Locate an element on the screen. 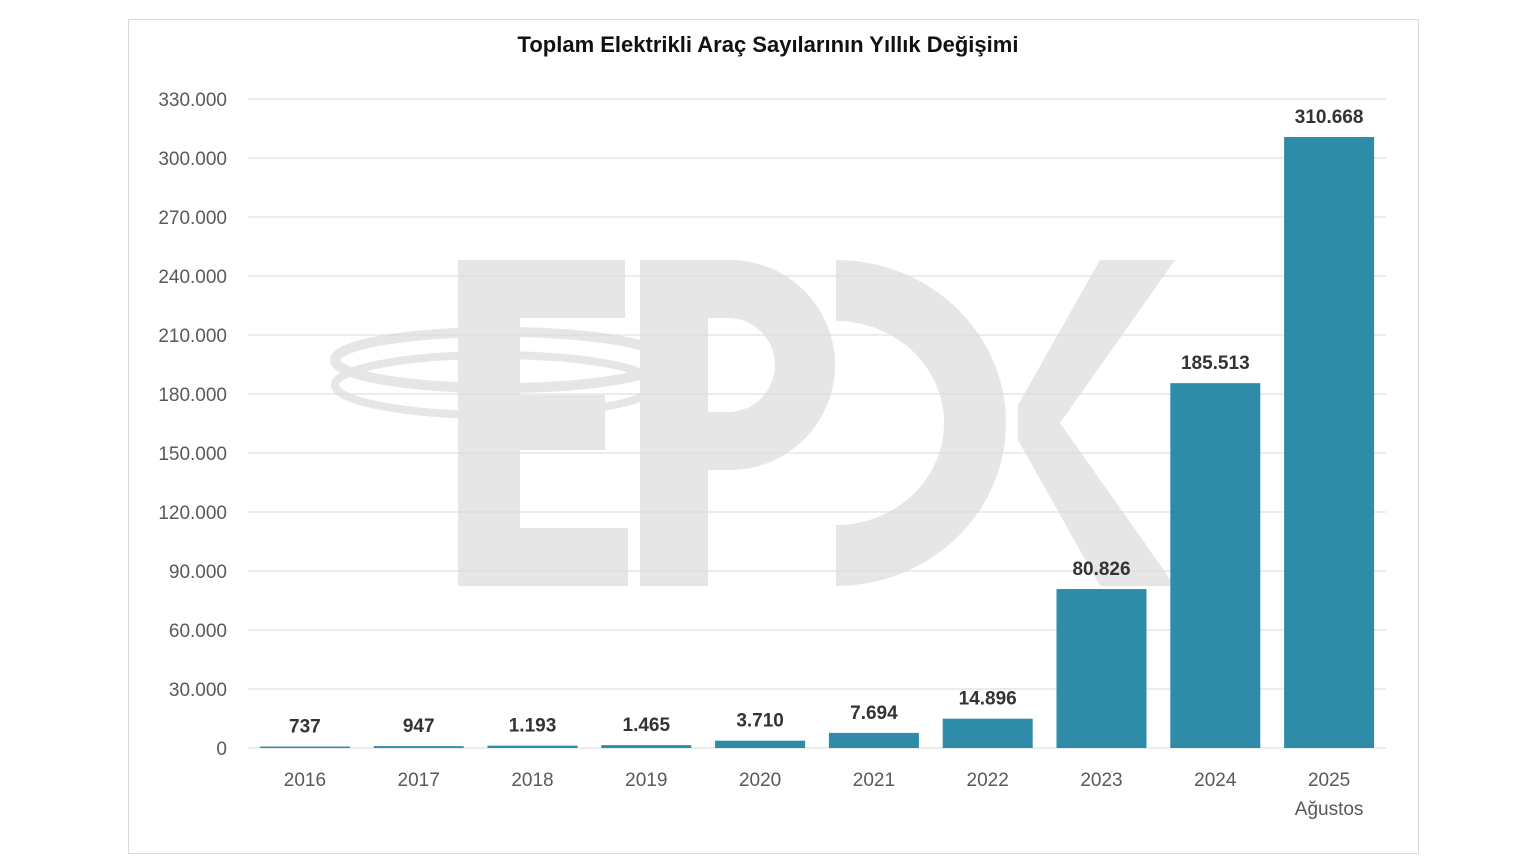 The height and width of the screenshot is (864, 1536). data-label: 1.193 is located at coordinates (533, 726).